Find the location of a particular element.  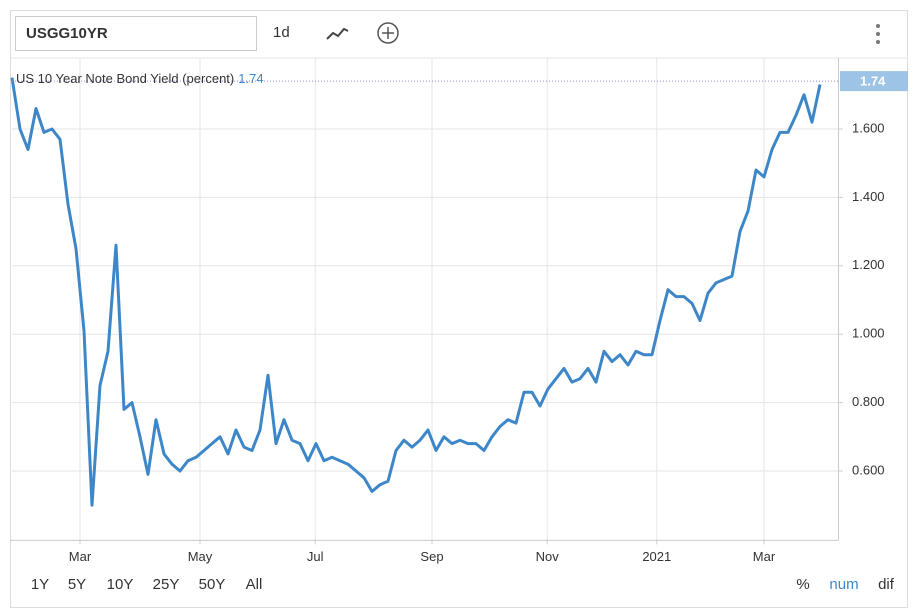

x-tick-label: Nov is located at coordinates (548, 556).